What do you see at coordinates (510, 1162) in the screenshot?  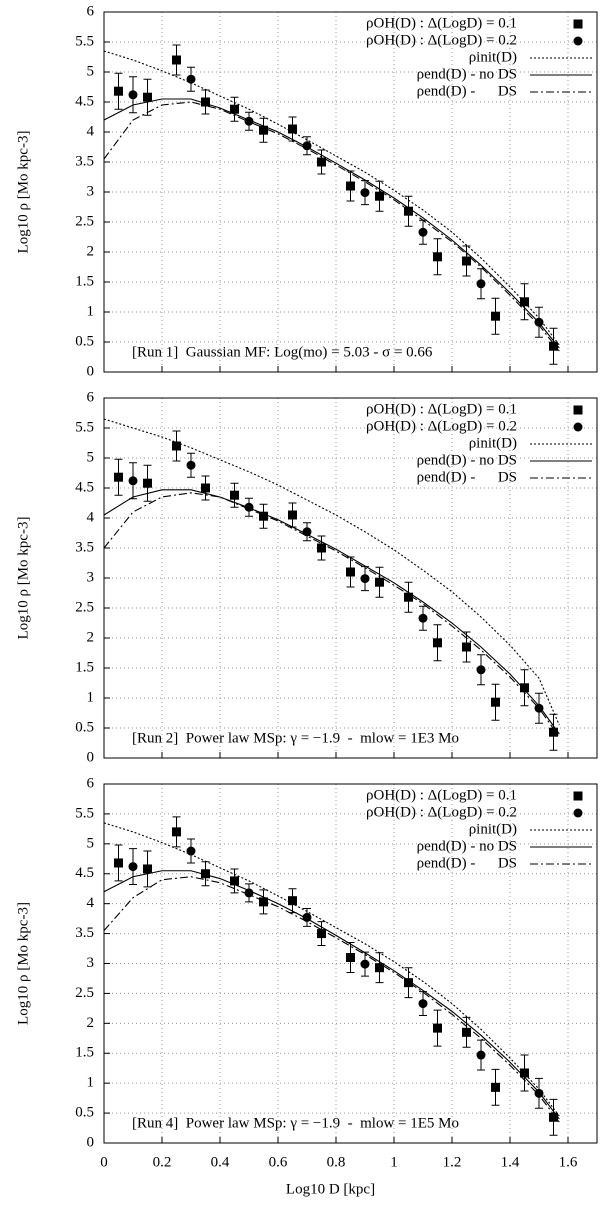 I see `x-tick-label: 1.4` at bounding box center [510, 1162].